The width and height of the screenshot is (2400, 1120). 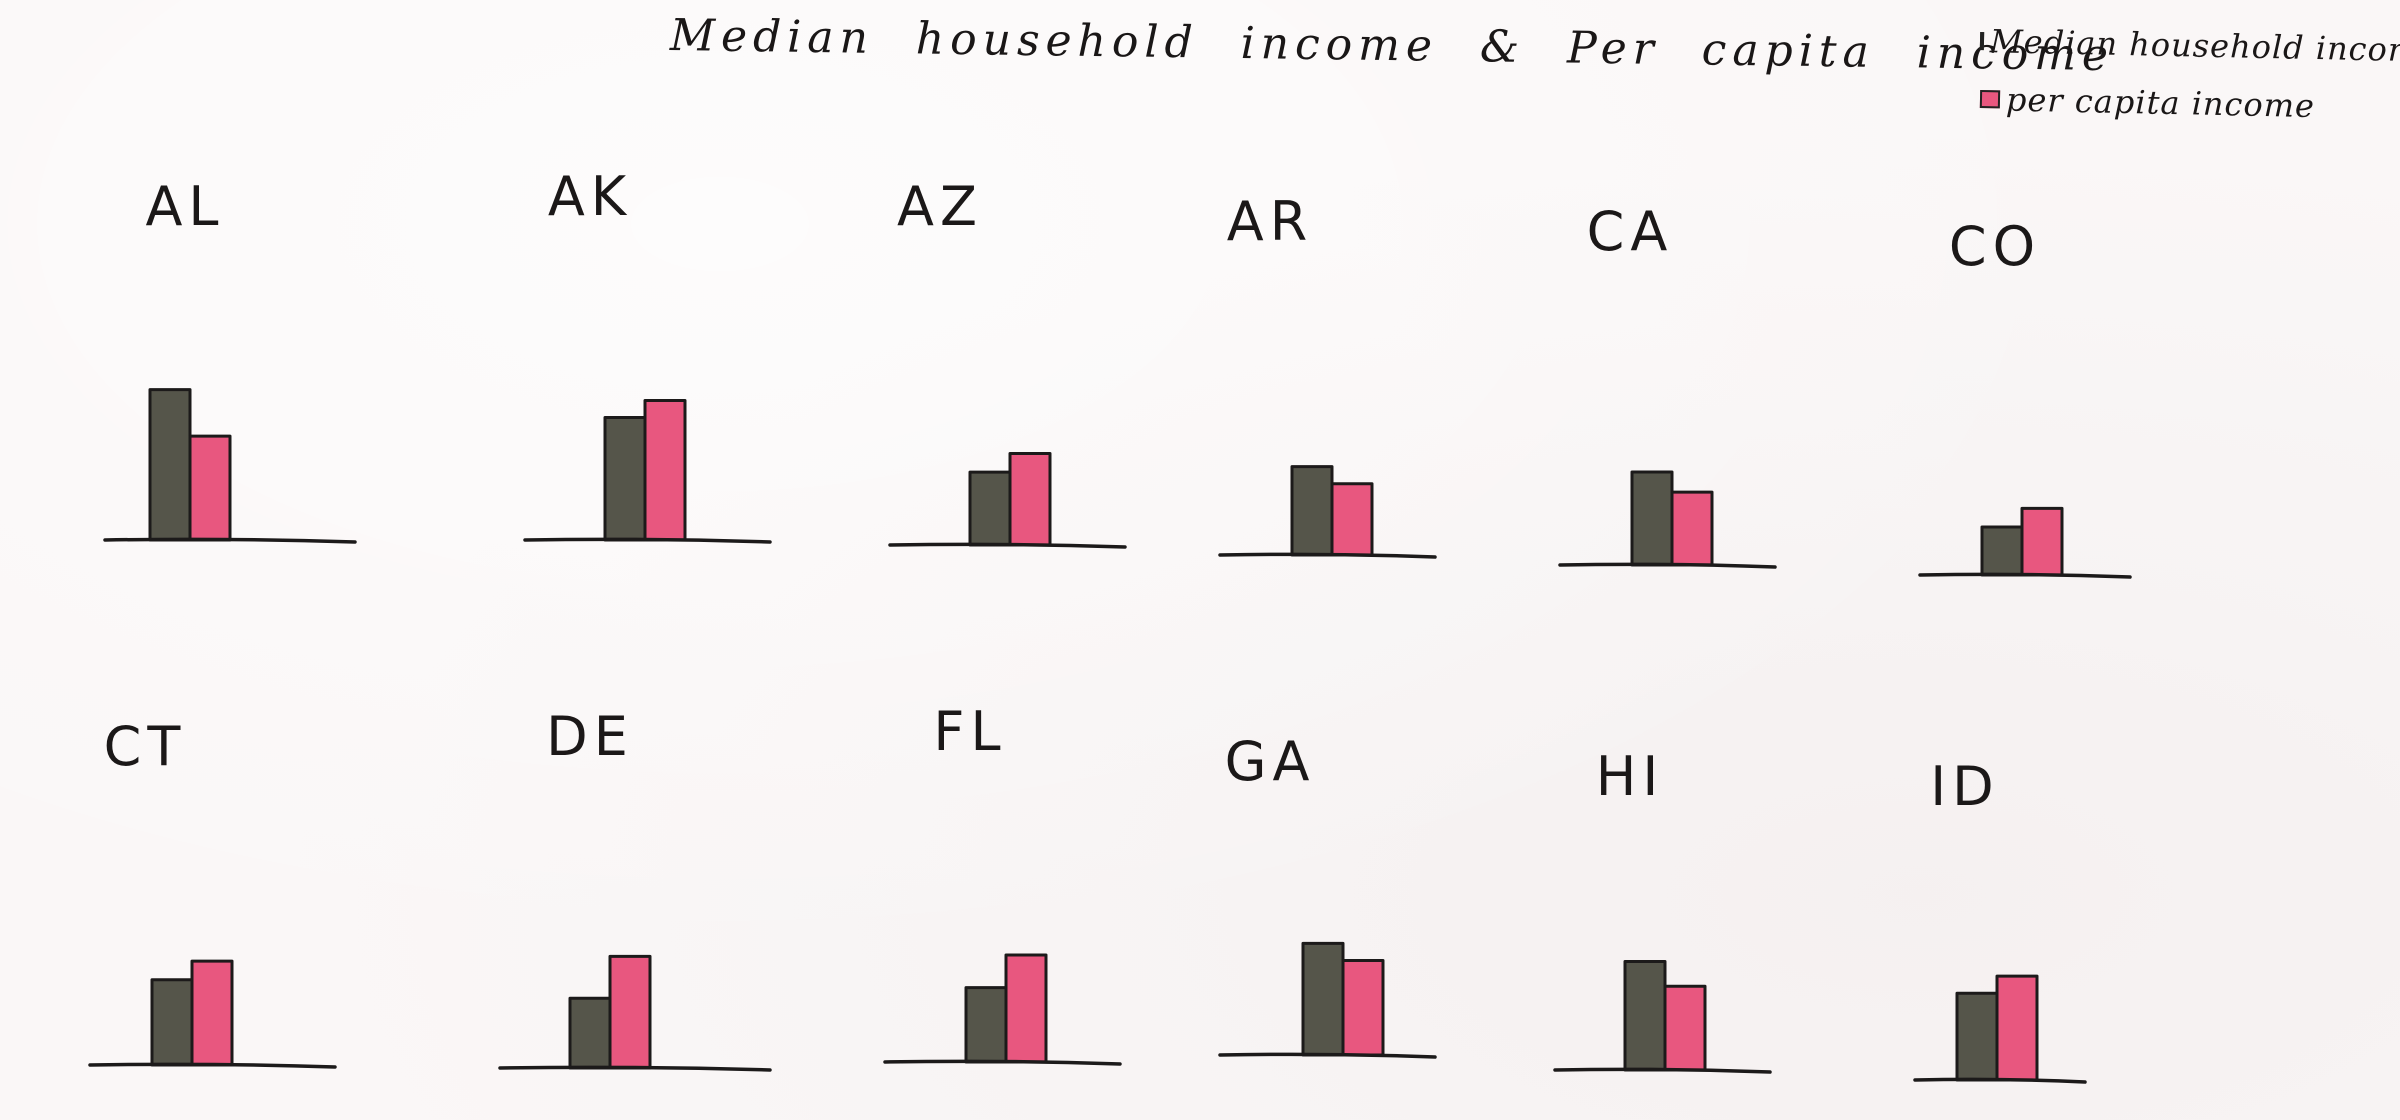 What do you see at coordinates (172, 1022) in the screenshot?
I see `bar-ct-median` at bounding box center [172, 1022].